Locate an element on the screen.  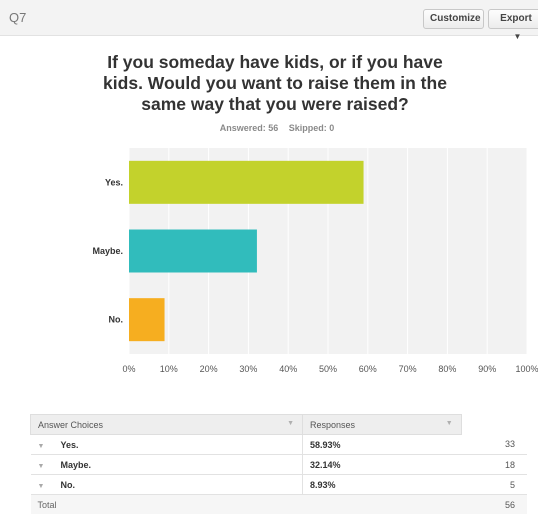
x-tick-label: 100% is located at coordinates (526, 369).